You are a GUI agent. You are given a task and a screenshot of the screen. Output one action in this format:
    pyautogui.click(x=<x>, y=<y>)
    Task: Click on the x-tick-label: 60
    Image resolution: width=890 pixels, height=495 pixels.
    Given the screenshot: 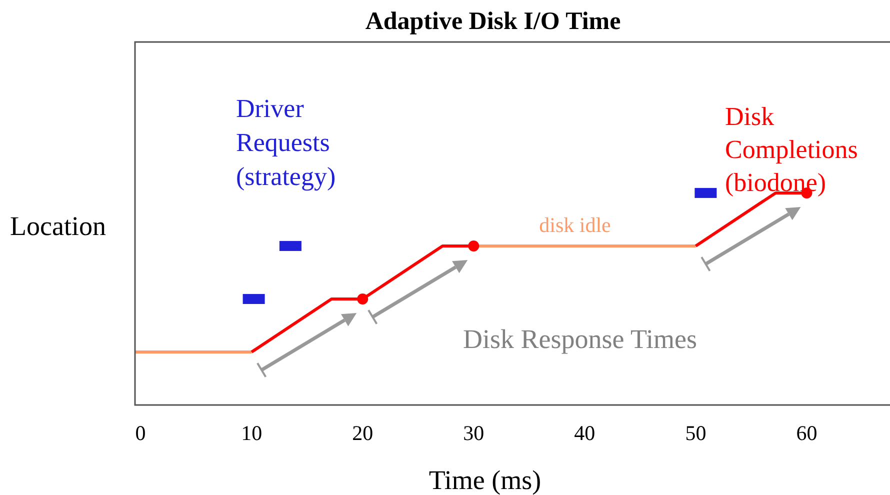 What is the action you would take?
    pyautogui.click(x=807, y=432)
    